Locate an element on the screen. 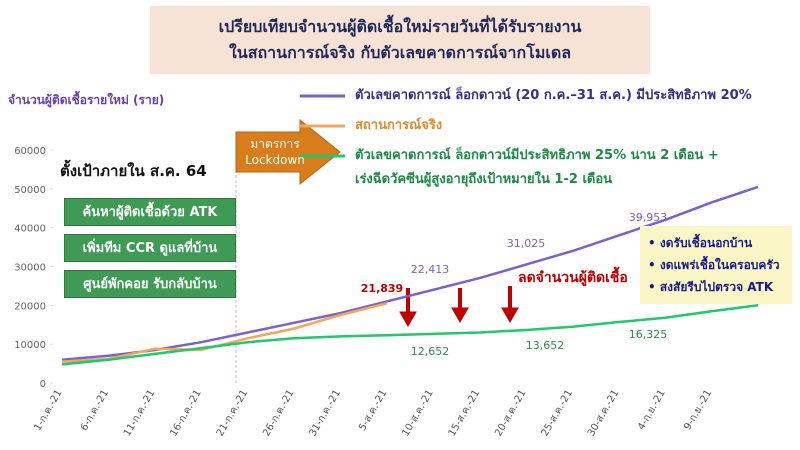 The image size is (800, 450). annotation: 13,652 is located at coordinates (545, 345).